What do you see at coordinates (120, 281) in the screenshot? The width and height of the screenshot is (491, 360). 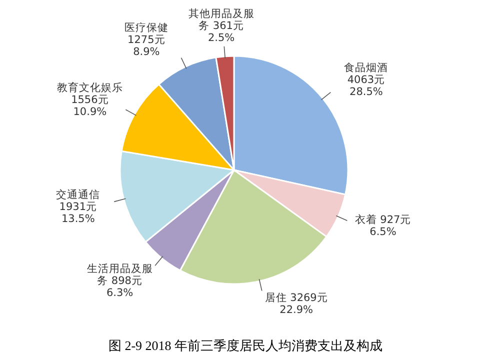 I see `slice-label: 生活用品及服务 898元 6.3%` at bounding box center [120, 281].